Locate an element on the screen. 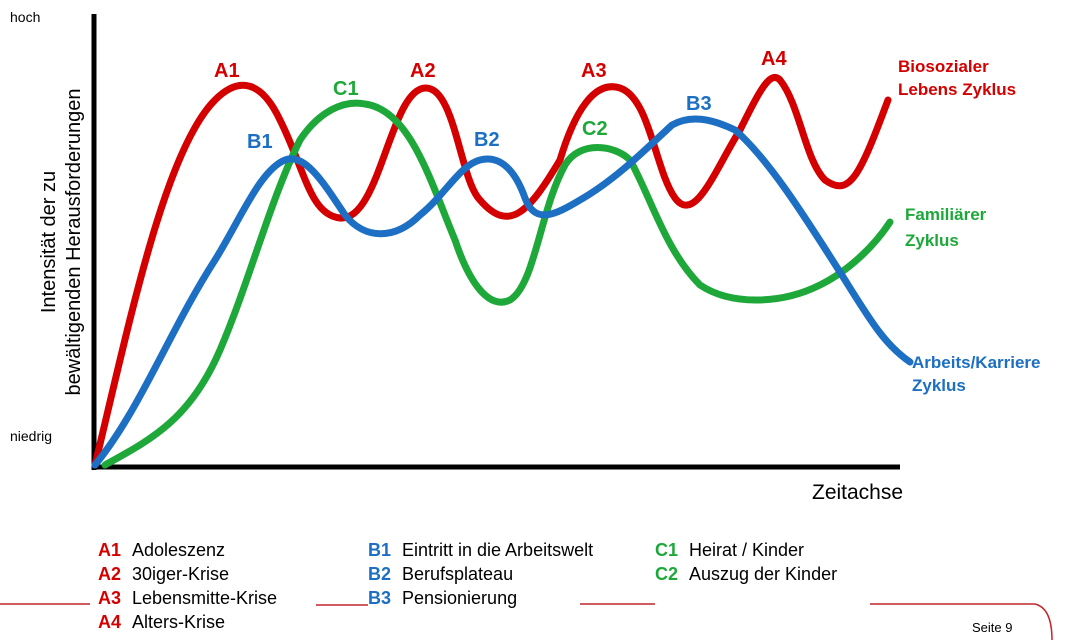 Image resolution: width=1090 pixels, height=642 pixels. legend-code: A3 is located at coordinates (110, 598).